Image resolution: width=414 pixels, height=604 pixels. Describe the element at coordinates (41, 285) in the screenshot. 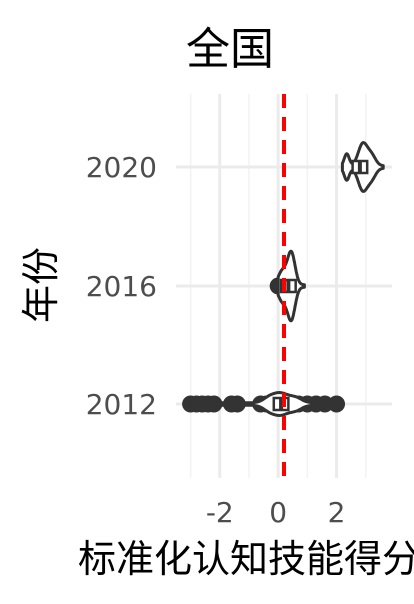

I see `y-axis-label: 年份` at that location.